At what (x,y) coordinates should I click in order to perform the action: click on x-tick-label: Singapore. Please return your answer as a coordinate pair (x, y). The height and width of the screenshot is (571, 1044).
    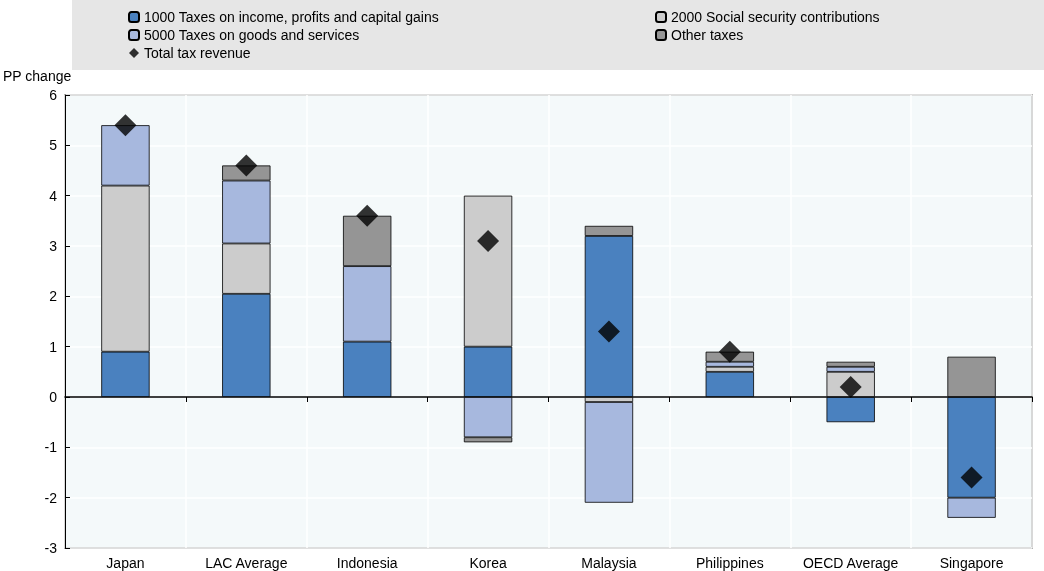
    Looking at the image, I should click on (971, 563).